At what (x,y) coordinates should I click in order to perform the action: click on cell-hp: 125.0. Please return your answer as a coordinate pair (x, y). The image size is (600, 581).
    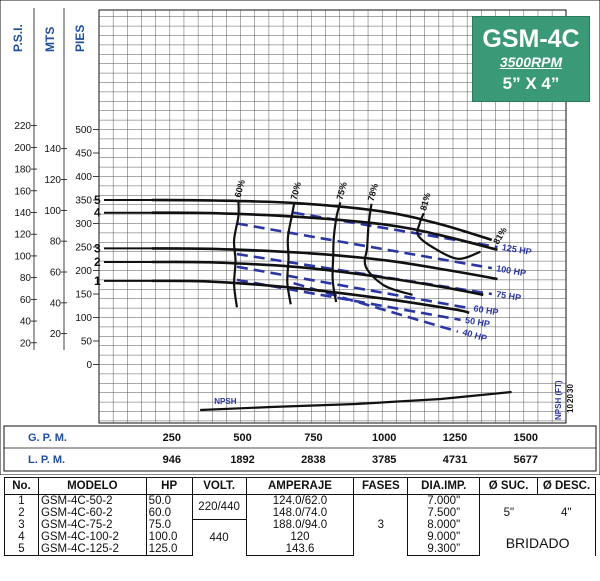
    Looking at the image, I should click on (169, 549).